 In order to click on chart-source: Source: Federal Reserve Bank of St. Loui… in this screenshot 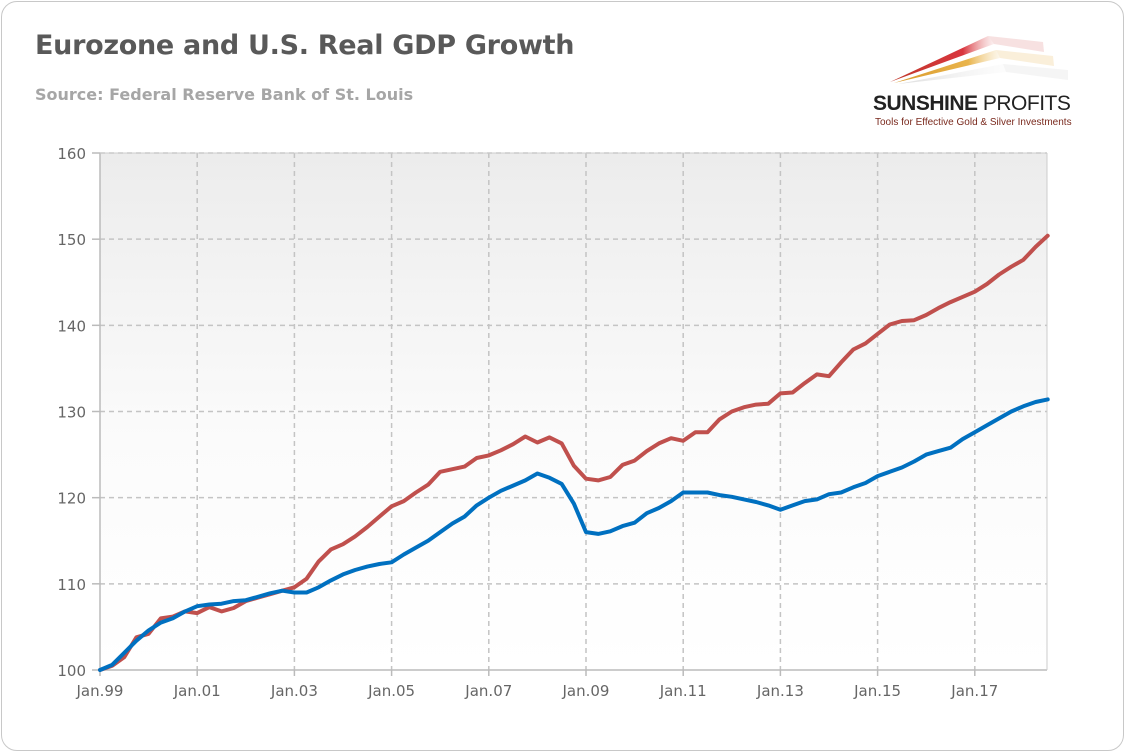, I will do `click(224, 94)`.